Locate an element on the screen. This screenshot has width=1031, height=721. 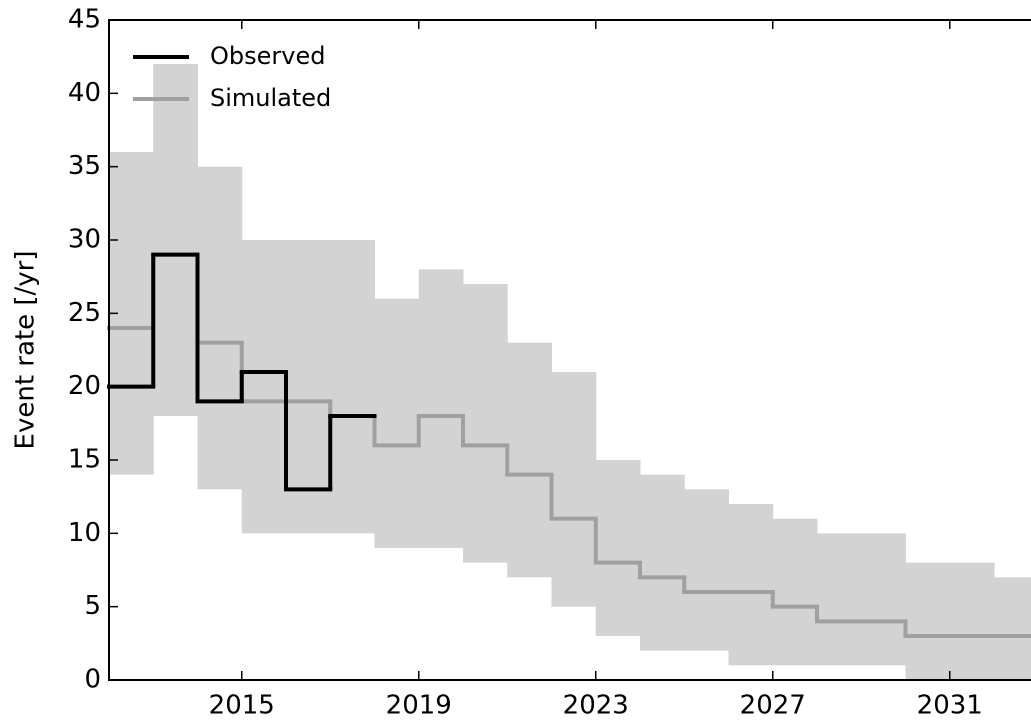
x-tick-label: 2031 is located at coordinates (950, 706).